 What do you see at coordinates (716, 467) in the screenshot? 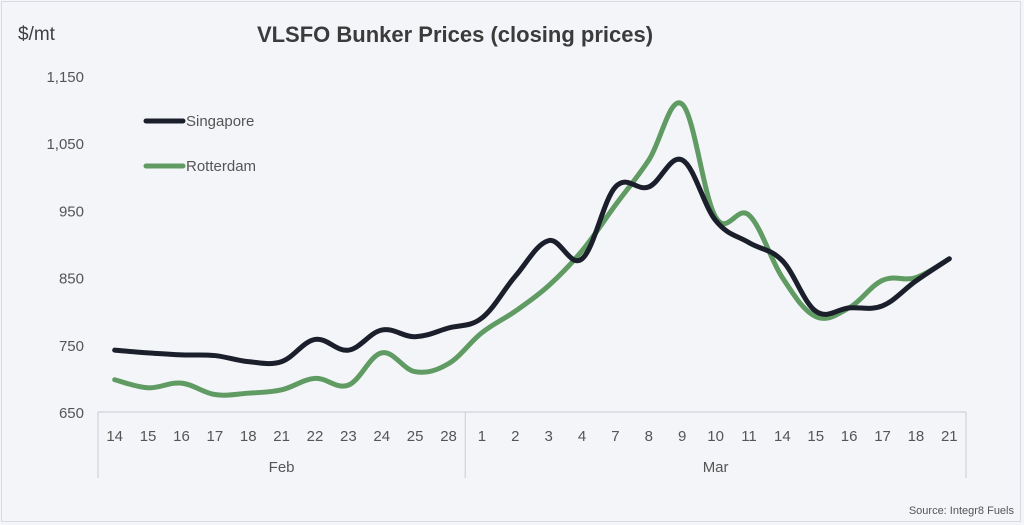
I see `x-group-label: Mar` at bounding box center [716, 467].